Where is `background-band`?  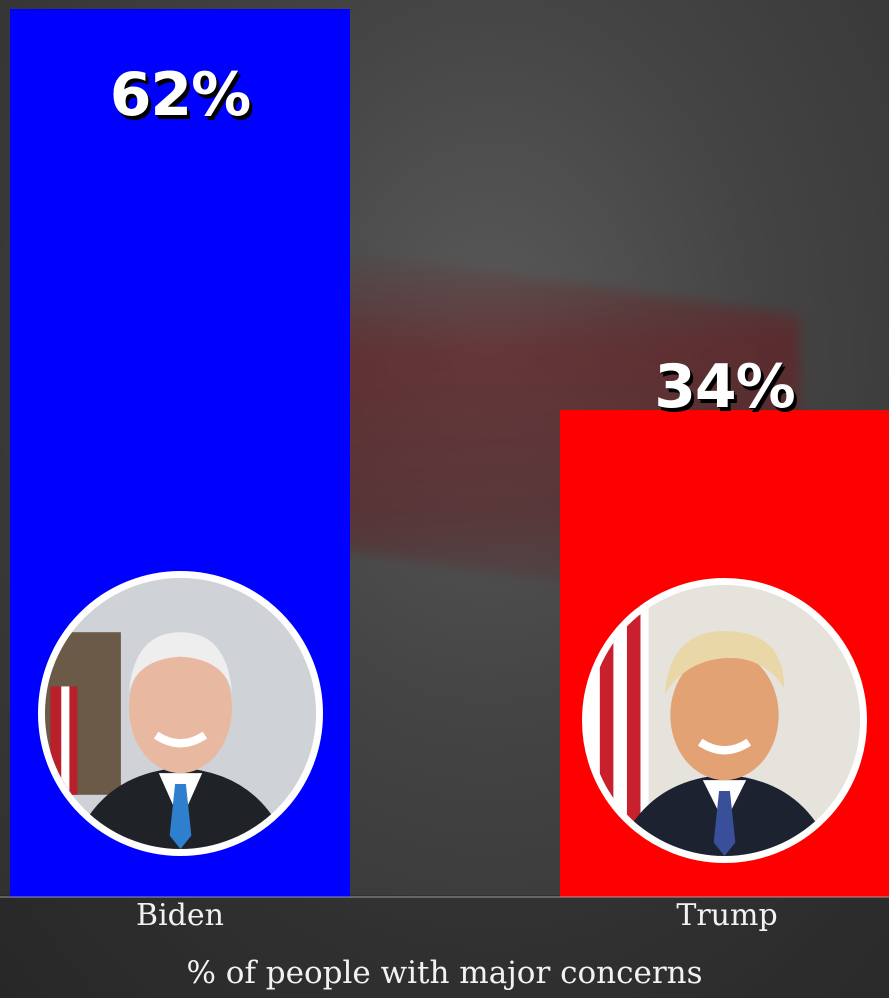
background-band is located at coordinates (444, 946).